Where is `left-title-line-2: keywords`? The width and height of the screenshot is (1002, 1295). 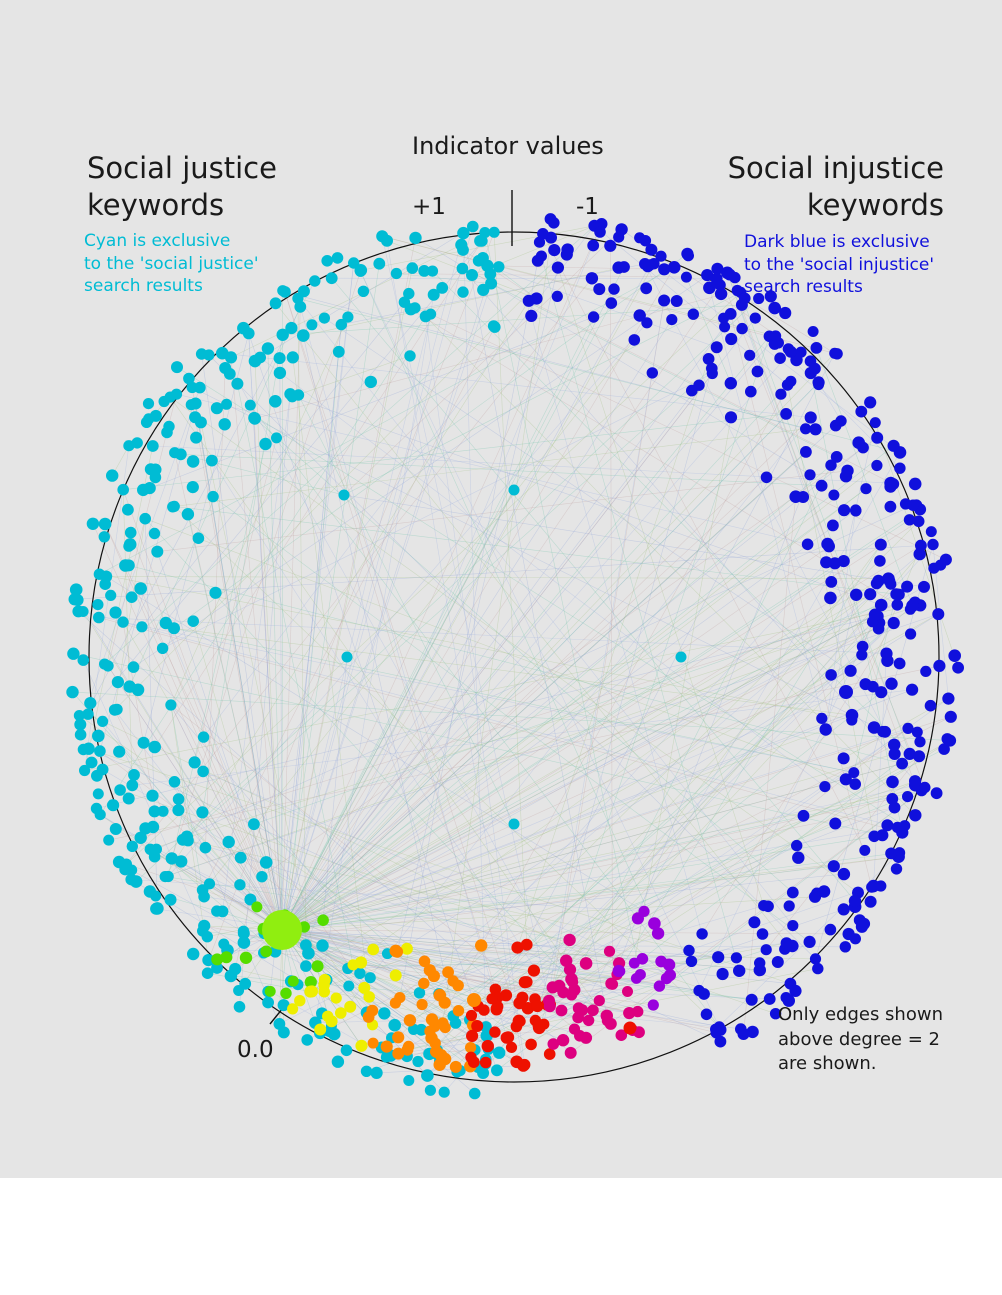
left-title-line-2: keywords is located at coordinates (156, 205).